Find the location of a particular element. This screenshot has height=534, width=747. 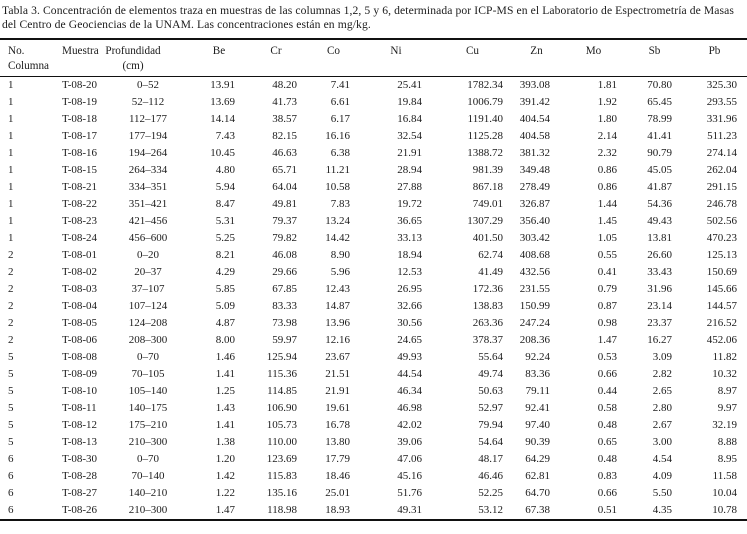

cell: 1.80 is located at coordinates (607, 119).